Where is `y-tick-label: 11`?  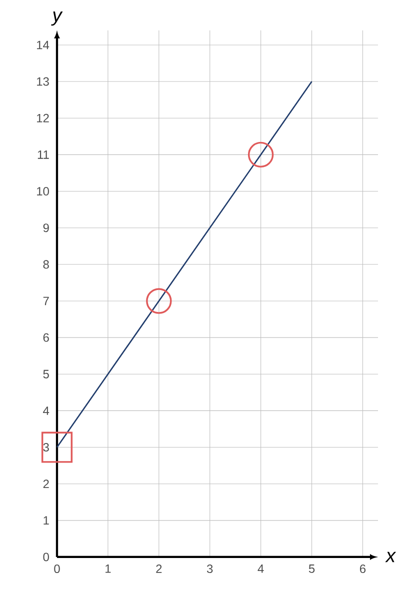
y-tick-label: 11 is located at coordinates (43, 154).